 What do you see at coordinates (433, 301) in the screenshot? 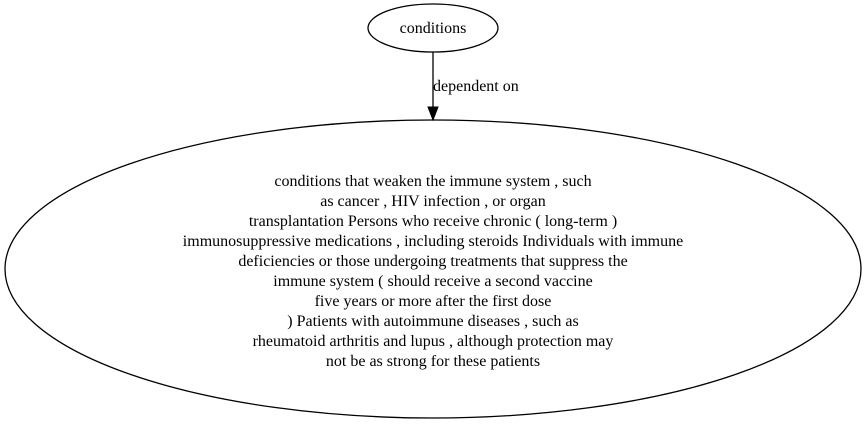
I see `node-immune-conditions-line: five years or more after the first dose` at bounding box center [433, 301].